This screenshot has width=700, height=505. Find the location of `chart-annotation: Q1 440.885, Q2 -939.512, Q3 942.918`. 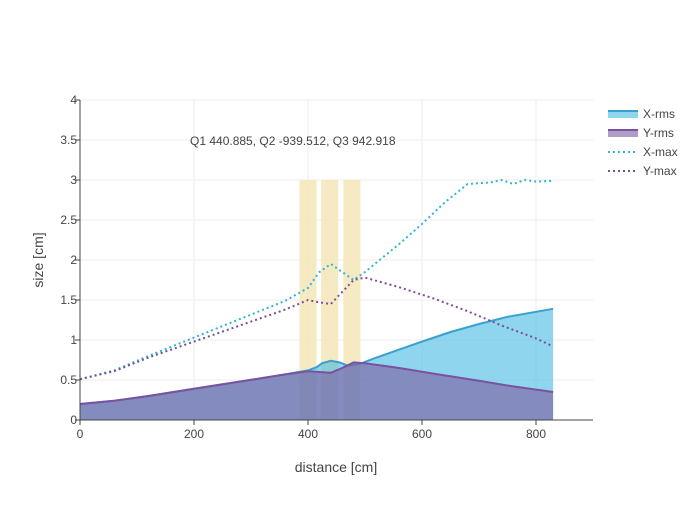

chart-annotation: Q1 440.885, Q2 -939.512, Q3 942.918 is located at coordinates (293, 141).